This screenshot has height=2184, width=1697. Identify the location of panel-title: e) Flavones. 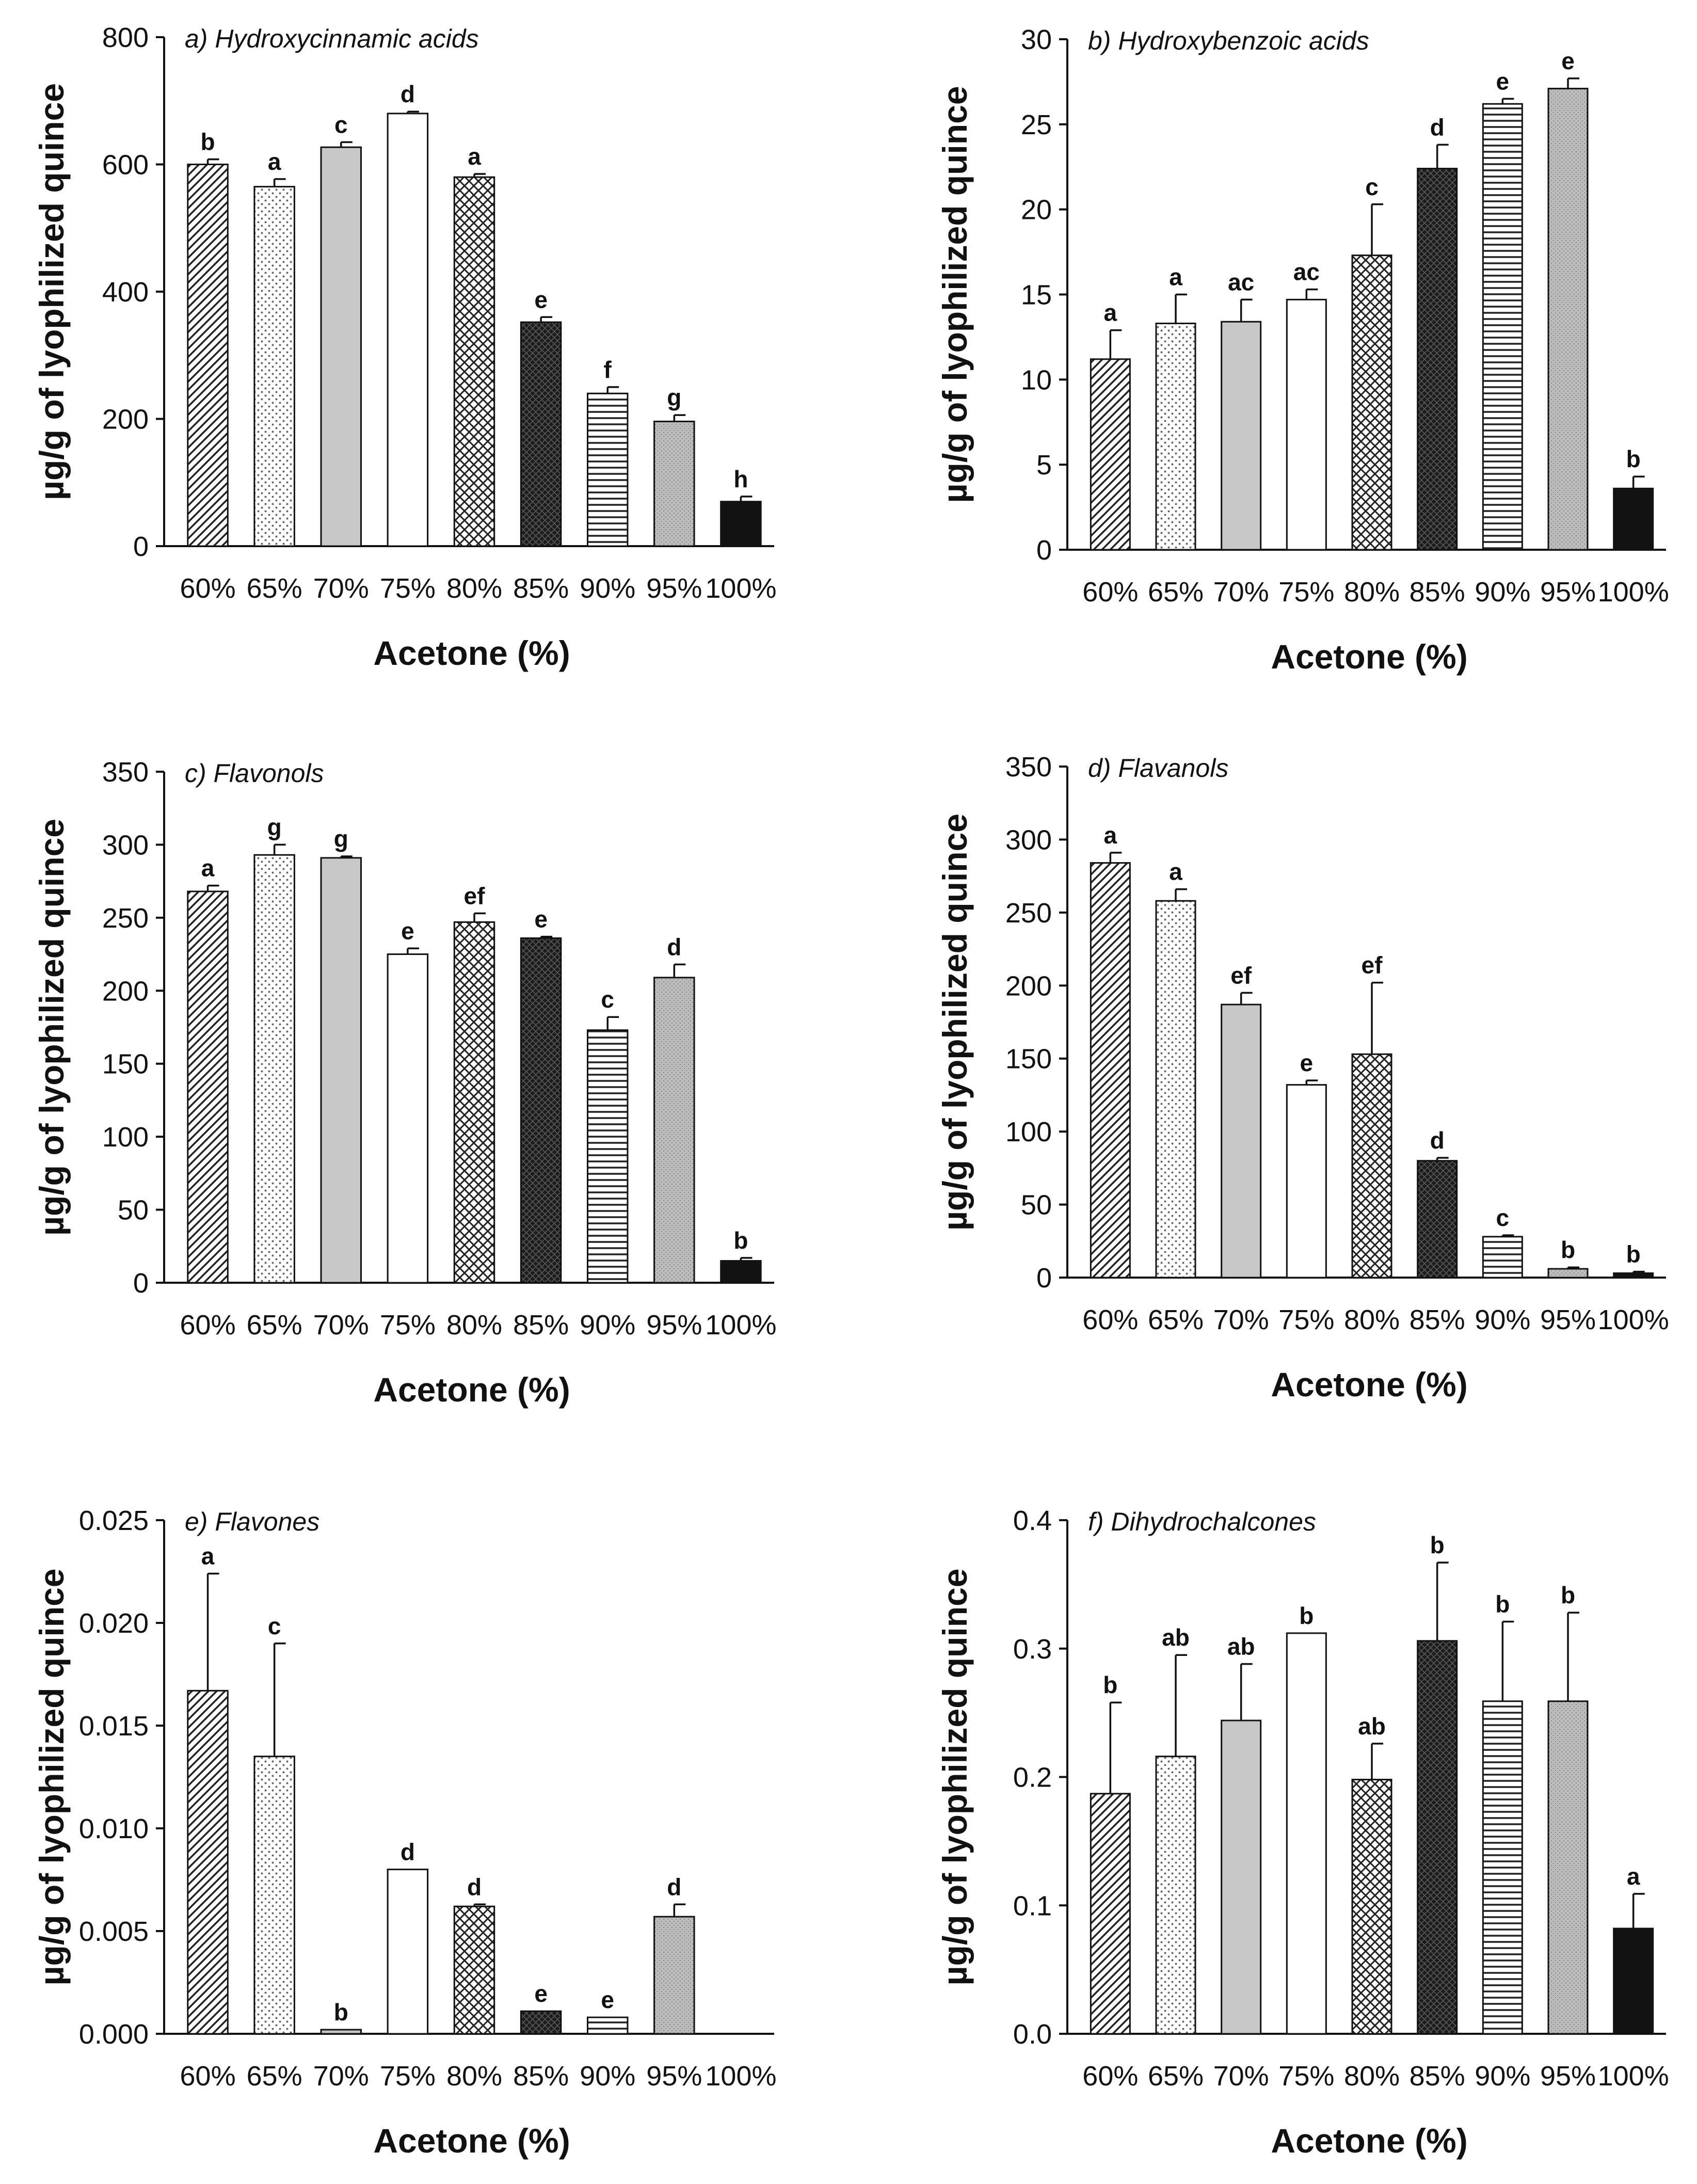
(252, 1521).